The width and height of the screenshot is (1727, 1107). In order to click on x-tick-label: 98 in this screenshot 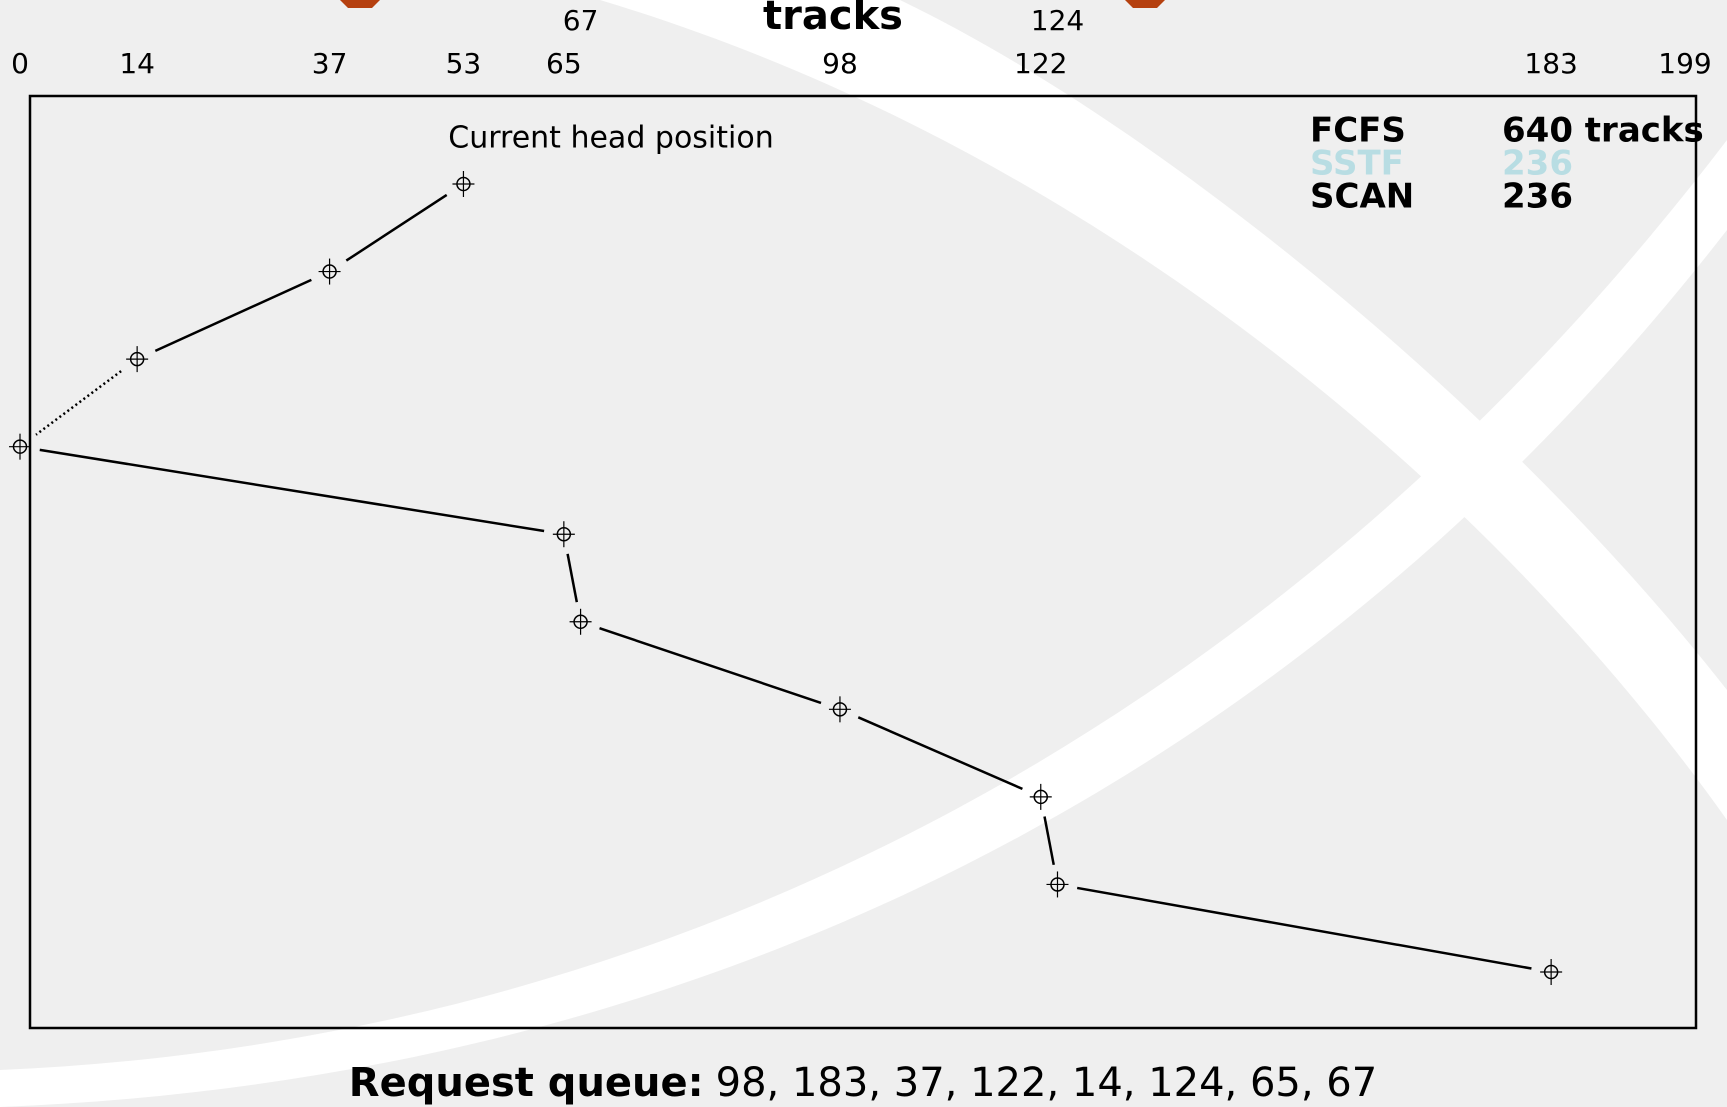, I will do `click(840, 63)`.